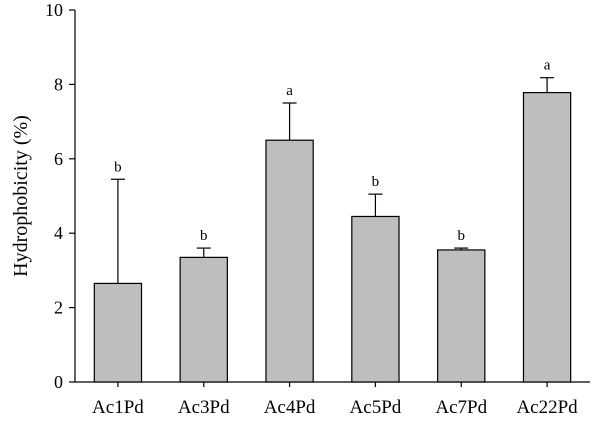 The width and height of the screenshot is (600, 427). I want to click on y-tick-label: 6, so click(58, 159).